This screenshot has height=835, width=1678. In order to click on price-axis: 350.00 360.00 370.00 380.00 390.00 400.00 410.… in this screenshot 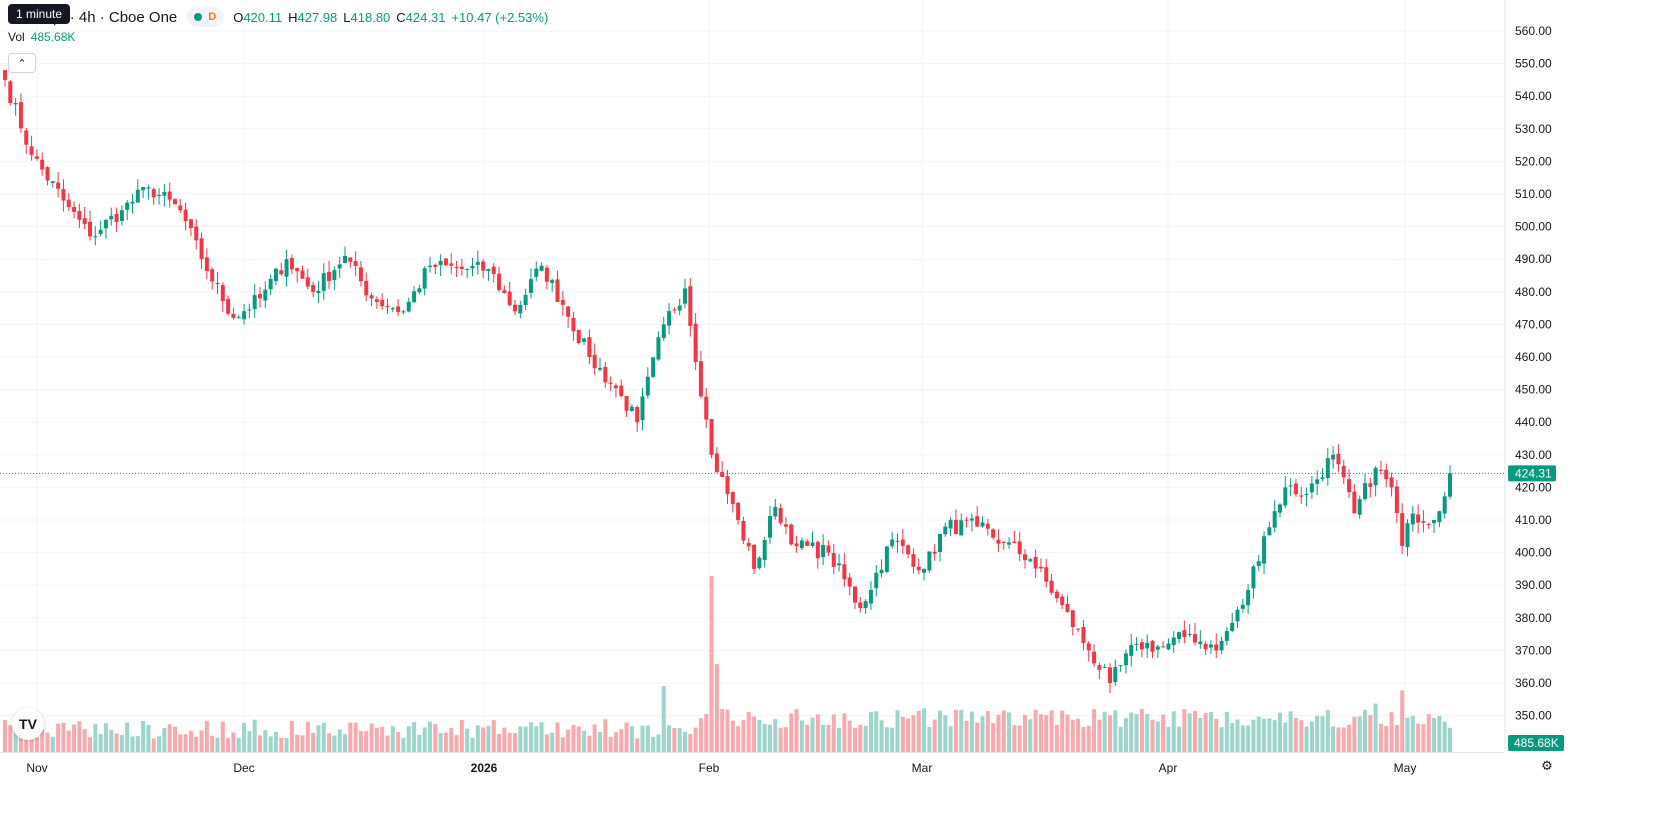, I will do `click(1528, 376)`.